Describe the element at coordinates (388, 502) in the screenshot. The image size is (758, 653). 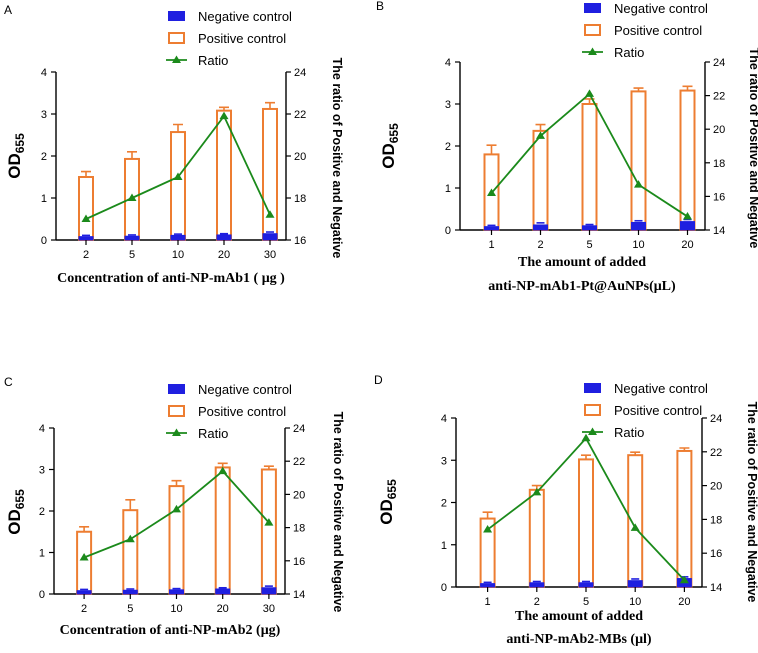
I see `y-axis-label: OD655` at that location.